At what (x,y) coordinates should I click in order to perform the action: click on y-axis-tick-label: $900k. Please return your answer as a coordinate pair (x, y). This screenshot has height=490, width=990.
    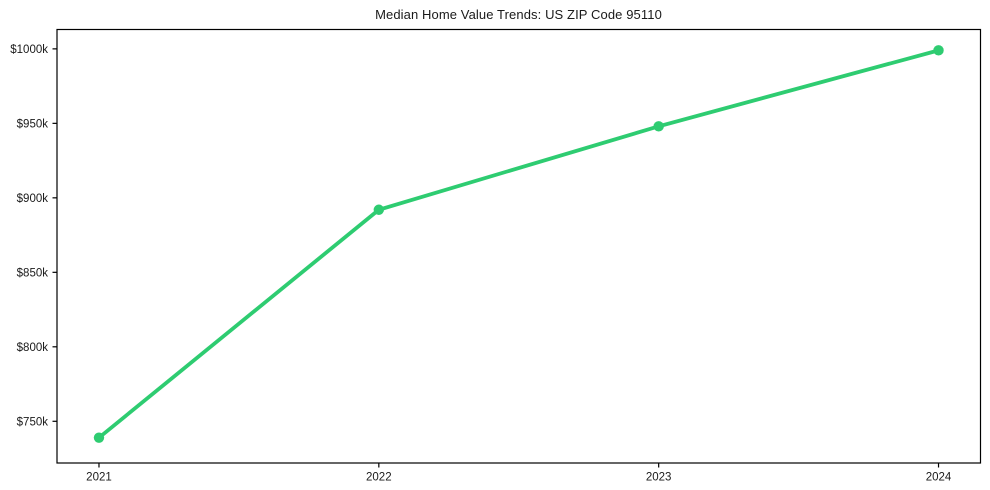
    Looking at the image, I should click on (33, 199).